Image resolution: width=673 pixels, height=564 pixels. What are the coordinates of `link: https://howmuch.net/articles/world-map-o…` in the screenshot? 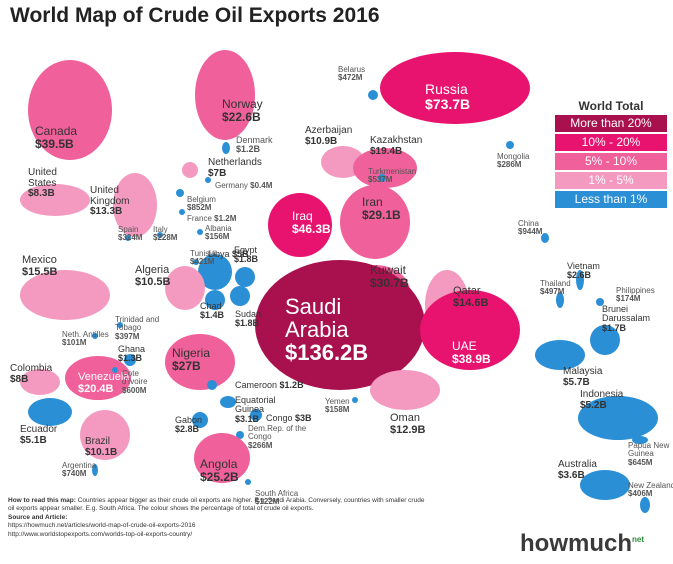 It's located at (102, 526).